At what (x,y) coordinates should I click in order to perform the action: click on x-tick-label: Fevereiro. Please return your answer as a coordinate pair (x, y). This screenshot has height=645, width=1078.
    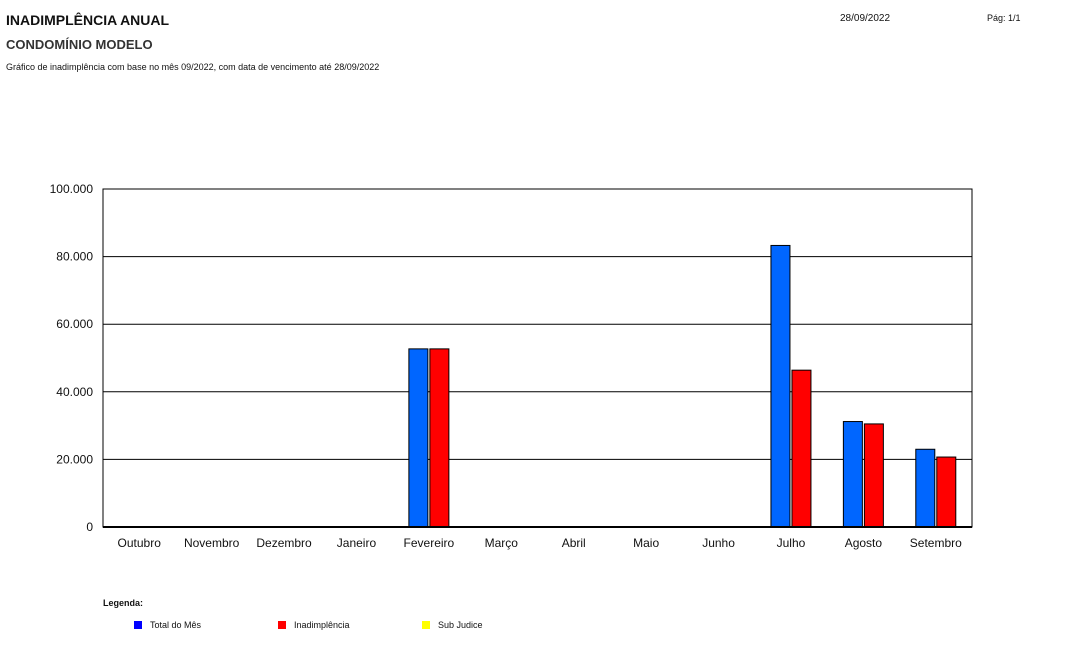
    Looking at the image, I should click on (429, 543).